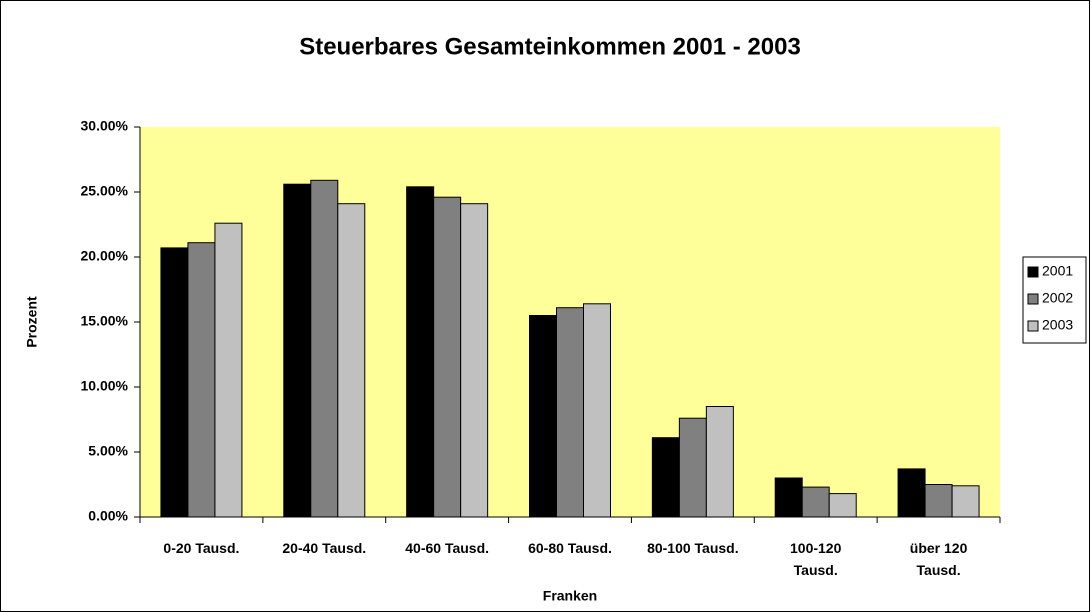 This screenshot has width=1091, height=612. What do you see at coordinates (105, 126) in the screenshot?
I see `y-tick-label: 30.00%` at bounding box center [105, 126].